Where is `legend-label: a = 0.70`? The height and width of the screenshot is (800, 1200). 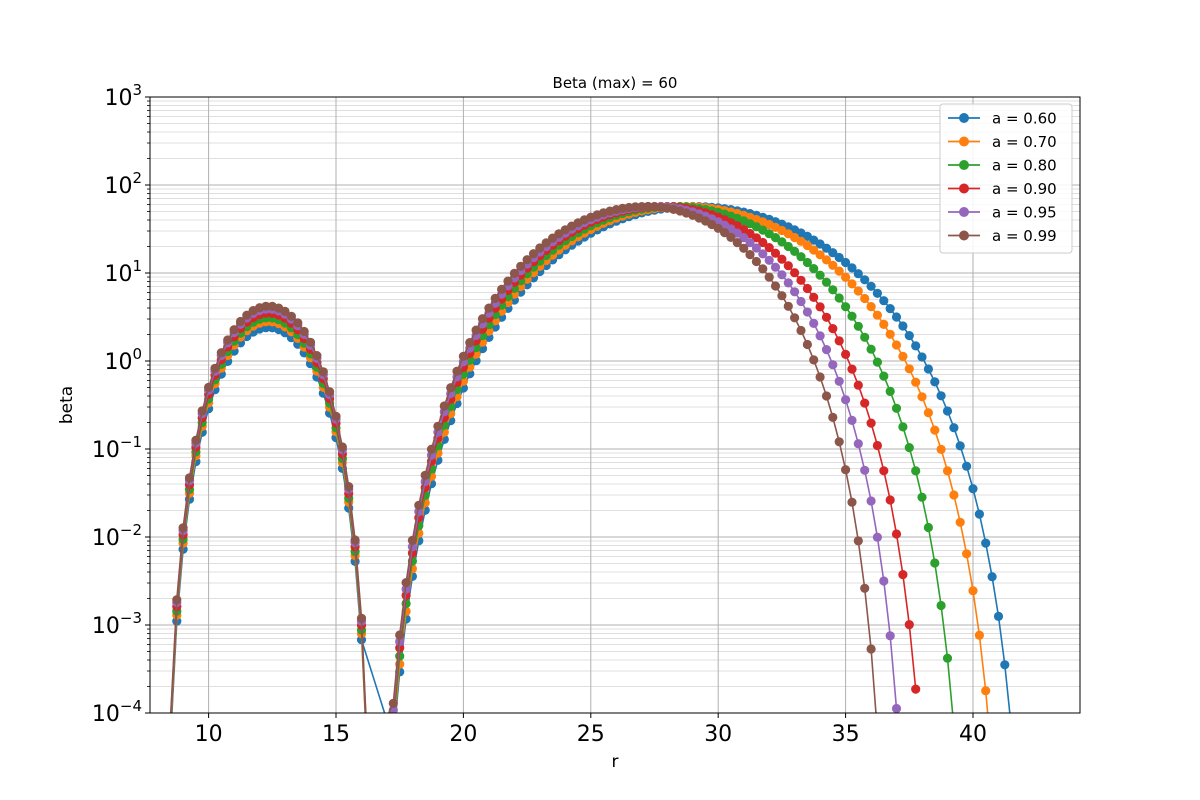
legend-label: a = 0.70 is located at coordinates (1024, 142).